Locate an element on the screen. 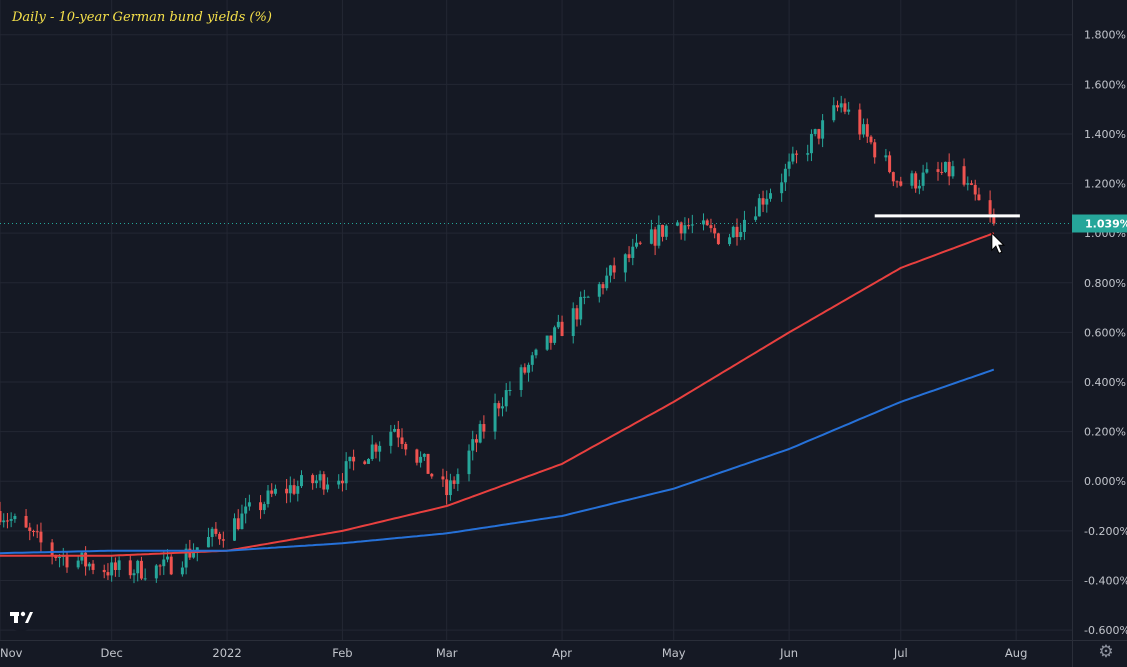  gear-icon: ⚙ is located at coordinates (1106, 652).